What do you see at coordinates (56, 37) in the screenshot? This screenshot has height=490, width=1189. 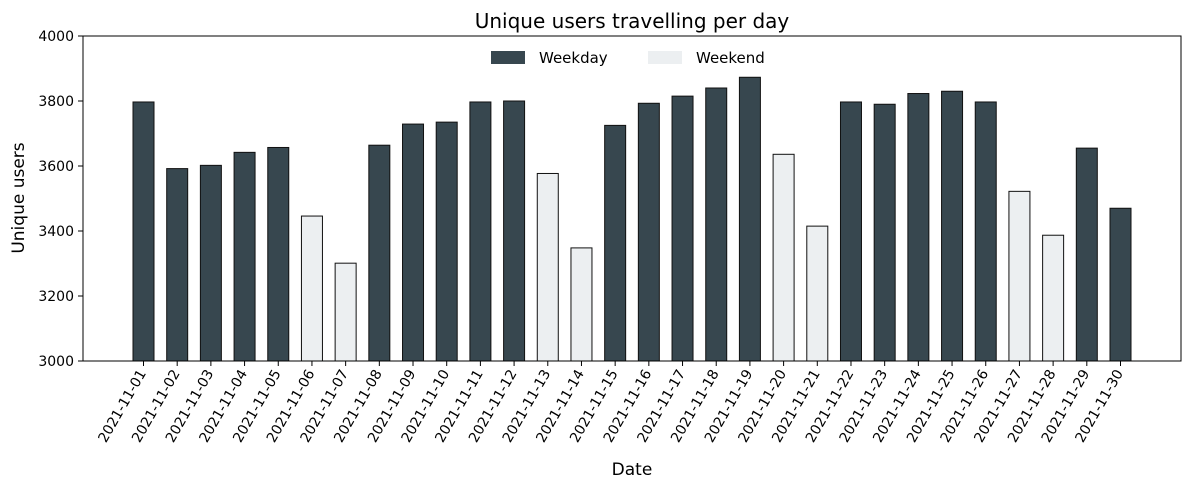 I see `y-tick-label: 4000` at bounding box center [56, 37].